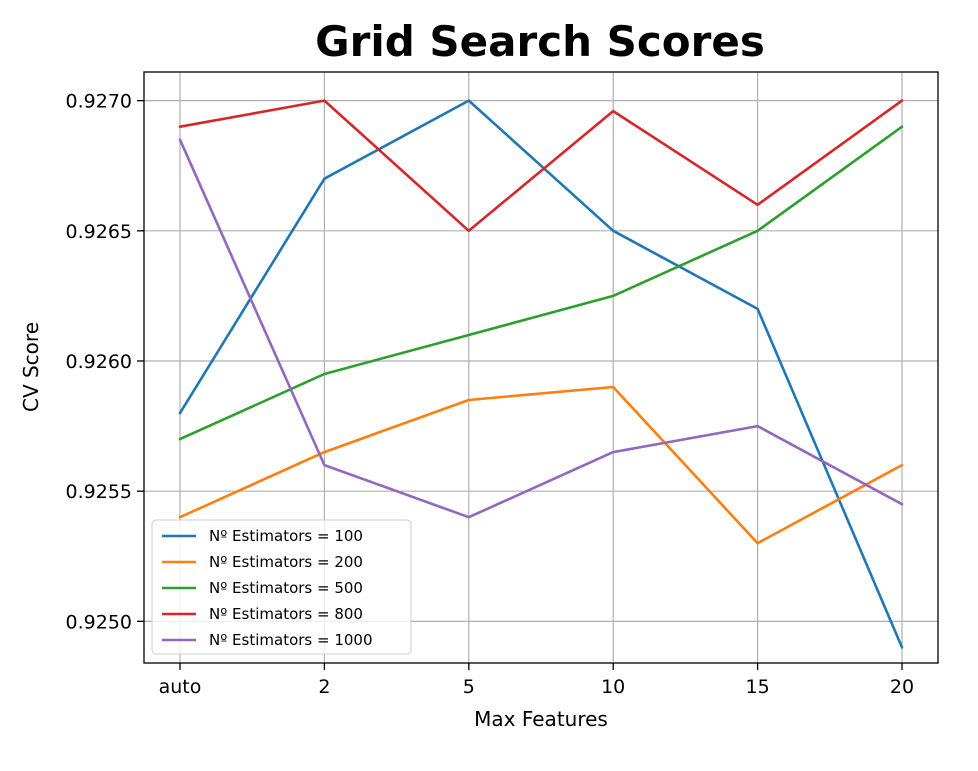 Image resolution: width=978 pixels, height=771 pixels. I want to click on x-tick-label: 2, so click(324, 687).